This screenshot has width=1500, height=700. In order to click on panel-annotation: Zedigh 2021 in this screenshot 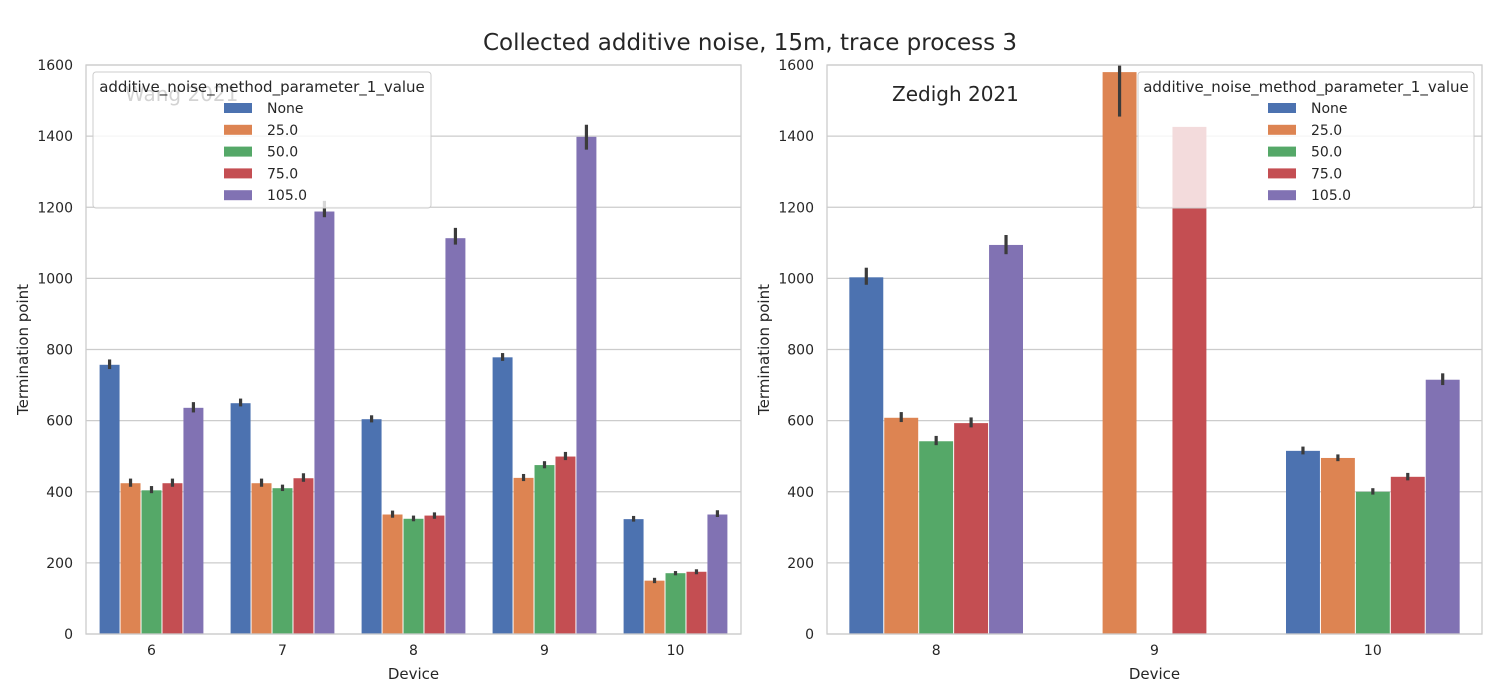, I will do `click(955, 94)`.